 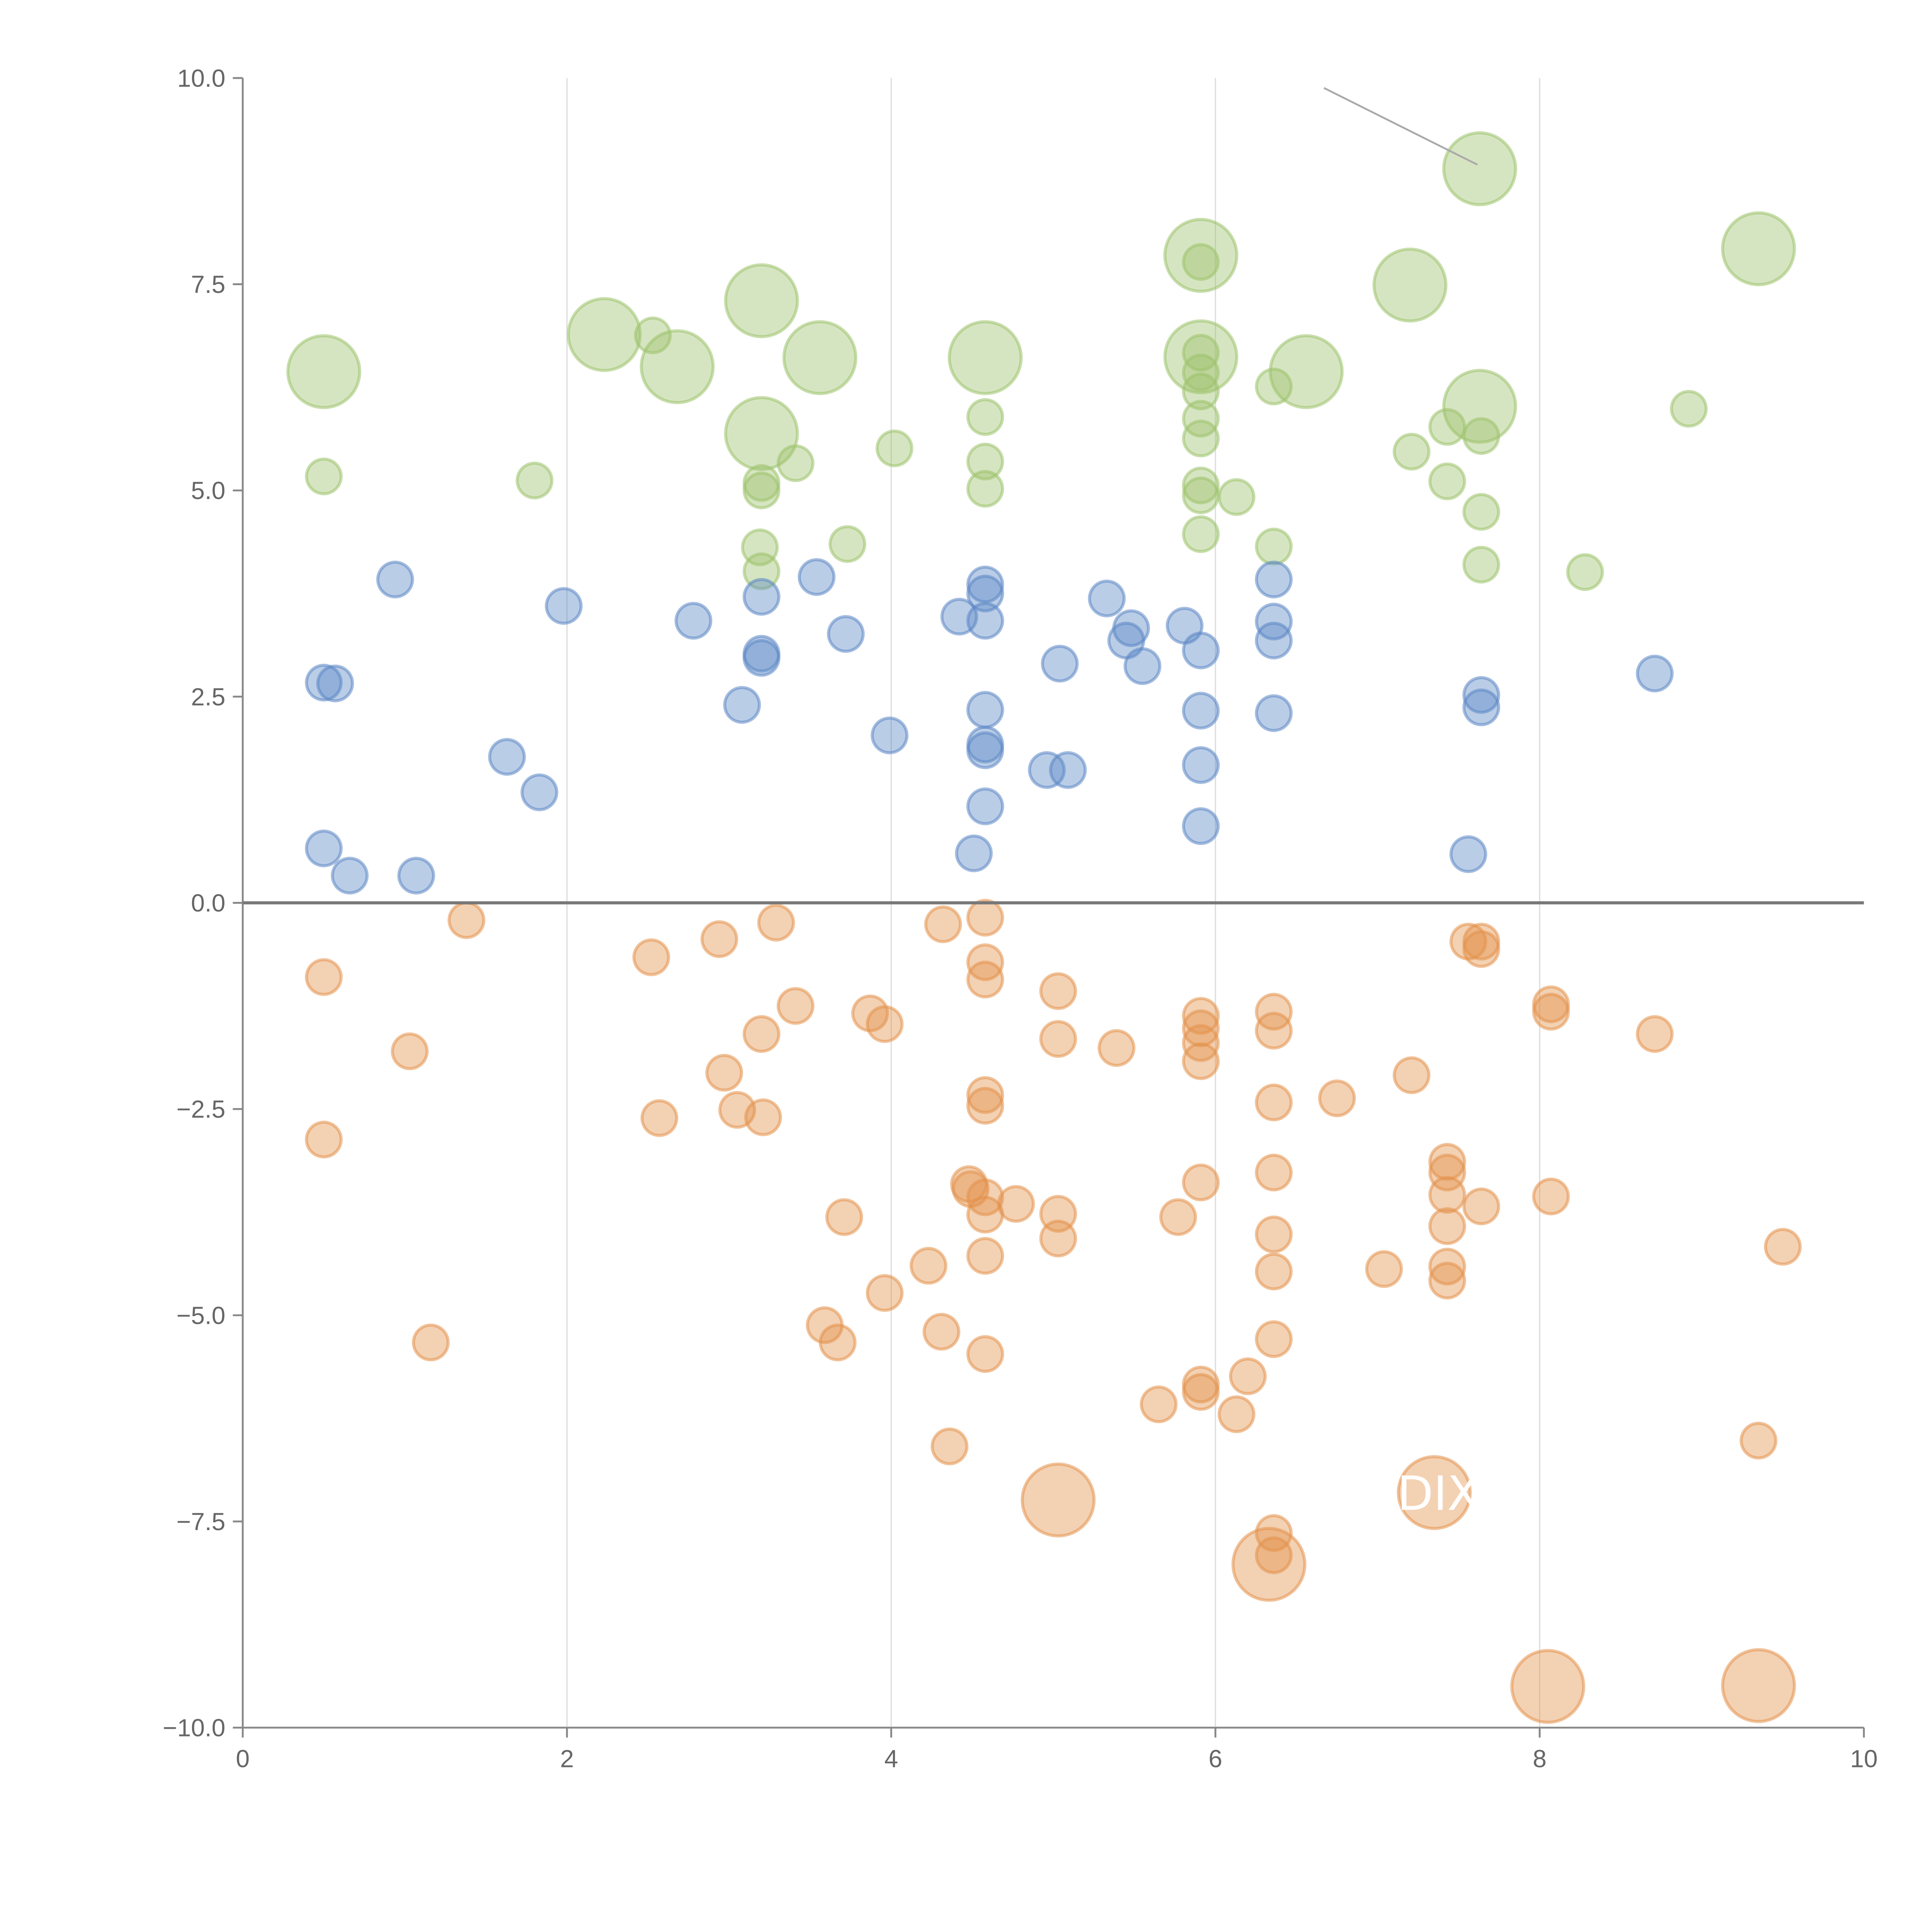 What do you see at coordinates (202, 1522) in the screenshot?
I see `y-tick-label: −7.5` at bounding box center [202, 1522].